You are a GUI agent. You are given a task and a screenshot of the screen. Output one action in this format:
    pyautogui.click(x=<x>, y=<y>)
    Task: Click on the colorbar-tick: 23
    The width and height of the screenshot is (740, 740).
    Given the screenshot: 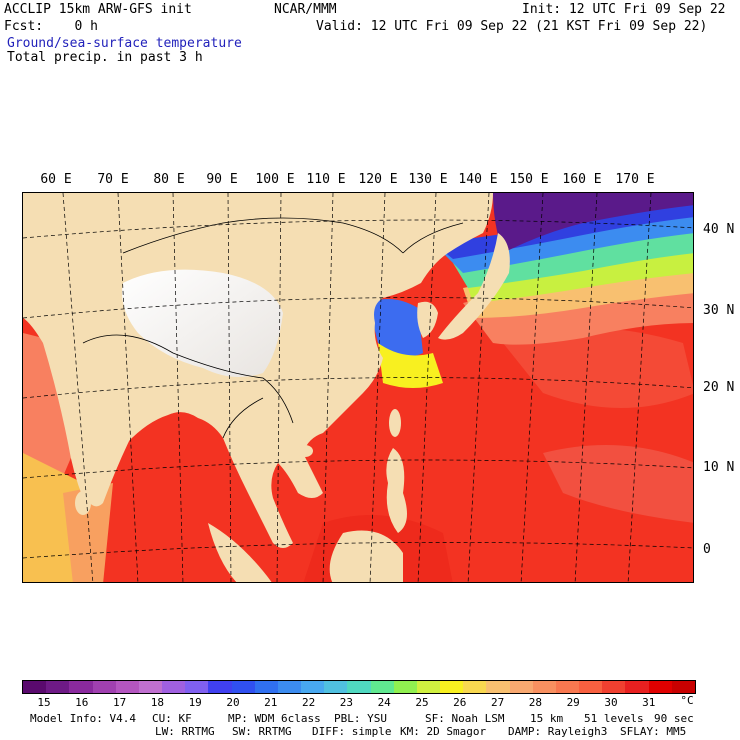 What is the action you would take?
    pyautogui.click(x=346, y=702)
    